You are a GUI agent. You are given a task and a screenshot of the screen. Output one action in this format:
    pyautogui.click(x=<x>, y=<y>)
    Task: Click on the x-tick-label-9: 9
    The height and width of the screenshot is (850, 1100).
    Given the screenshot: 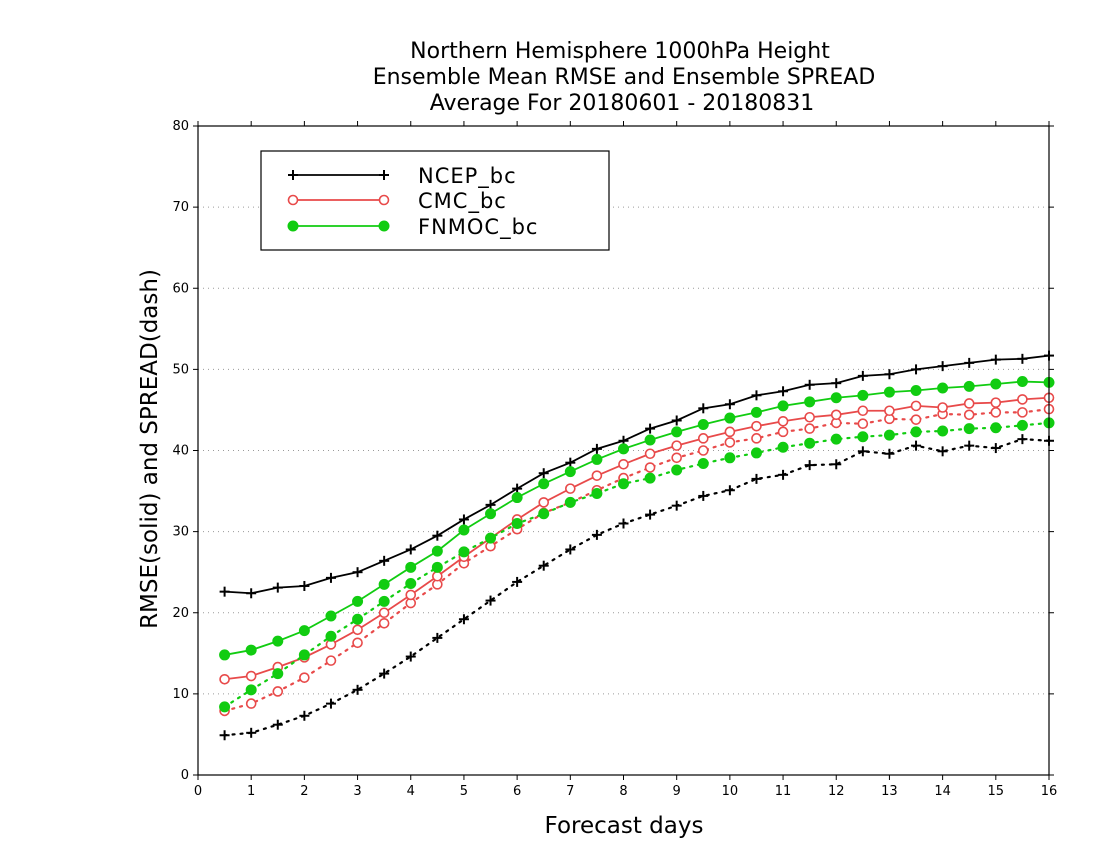 What is the action you would take?
    pyautogui.click(x=677, y=791)
    